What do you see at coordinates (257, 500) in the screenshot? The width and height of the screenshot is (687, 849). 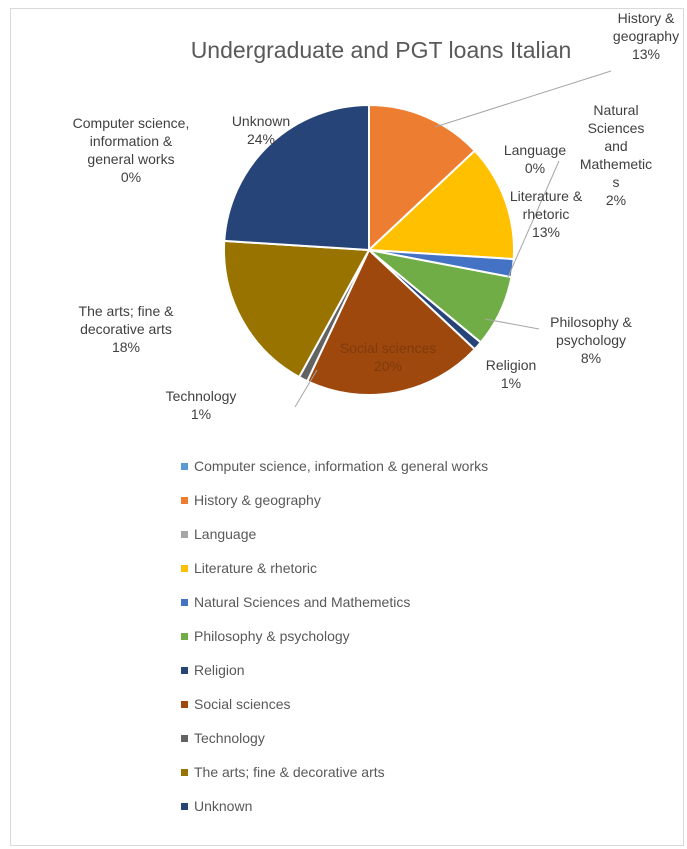 I see `legend-label: History & geography` at bounding box center [257, 500].